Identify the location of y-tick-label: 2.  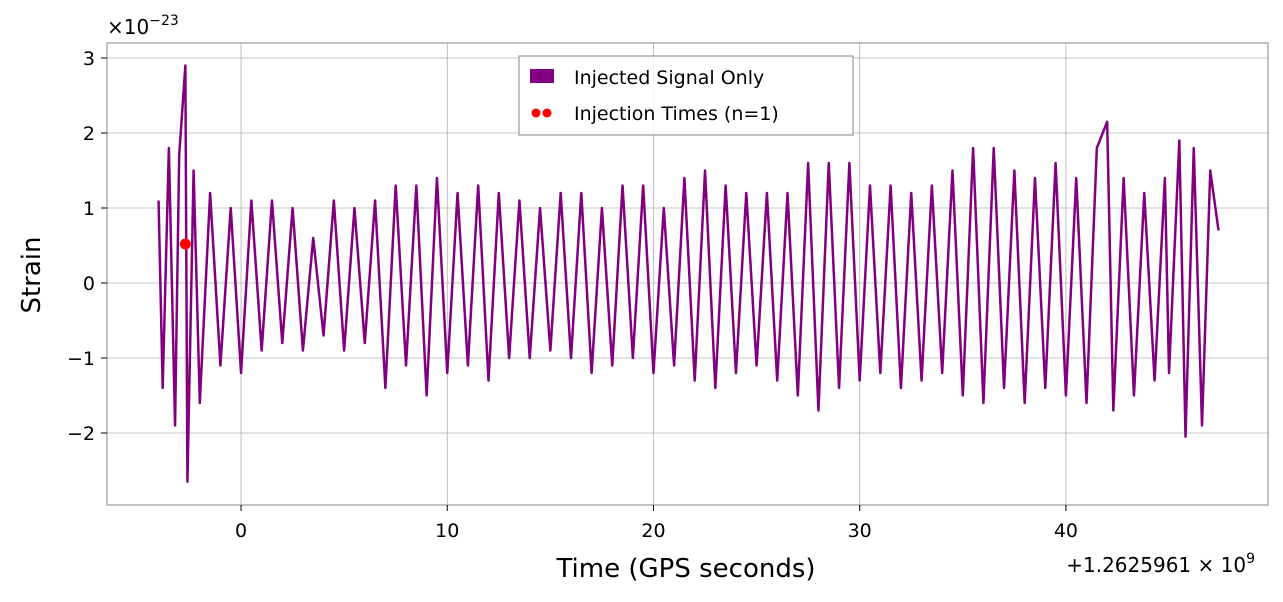
(89, 134).